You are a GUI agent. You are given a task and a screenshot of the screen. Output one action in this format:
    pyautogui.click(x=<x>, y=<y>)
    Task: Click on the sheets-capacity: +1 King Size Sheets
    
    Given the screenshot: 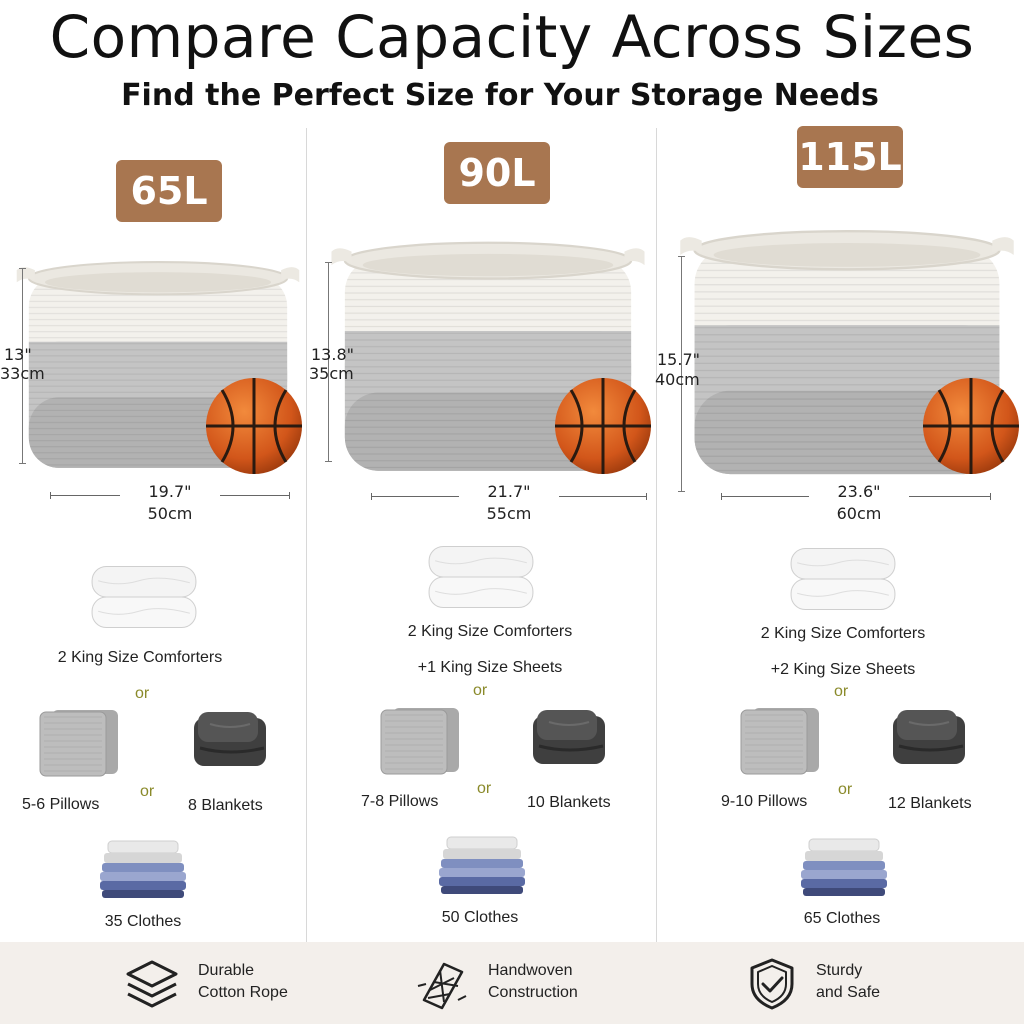 What is the action you would take?
    pyautogui.click(x=490, y=667)
    